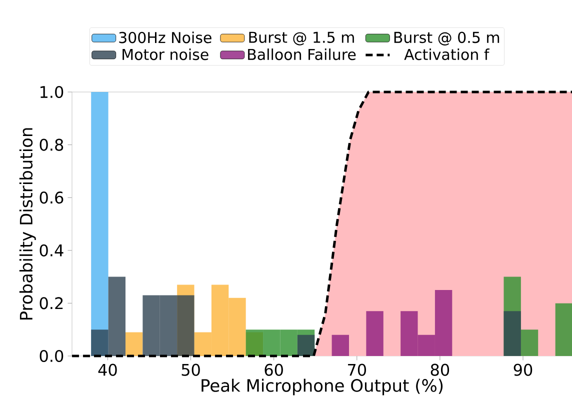 This screenshot has width=572, height=404. Describe the element at coordinates (302, 54) in the screenshot. I see `legend-label: Balloon Failure` at that location.